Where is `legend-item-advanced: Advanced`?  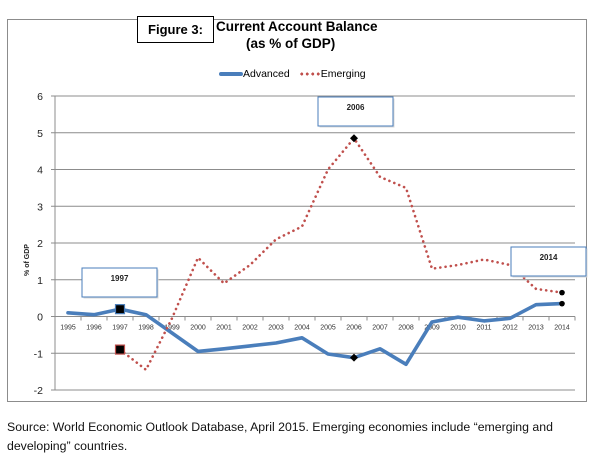
legend-item-advanced: Advanced is located at coordinates (254, 74).